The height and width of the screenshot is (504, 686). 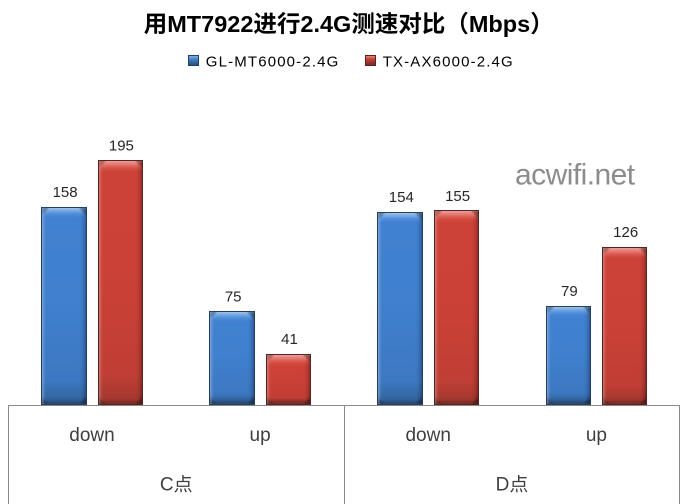 I want to click on svg-text: MT7922, so click(x=210, y=24).